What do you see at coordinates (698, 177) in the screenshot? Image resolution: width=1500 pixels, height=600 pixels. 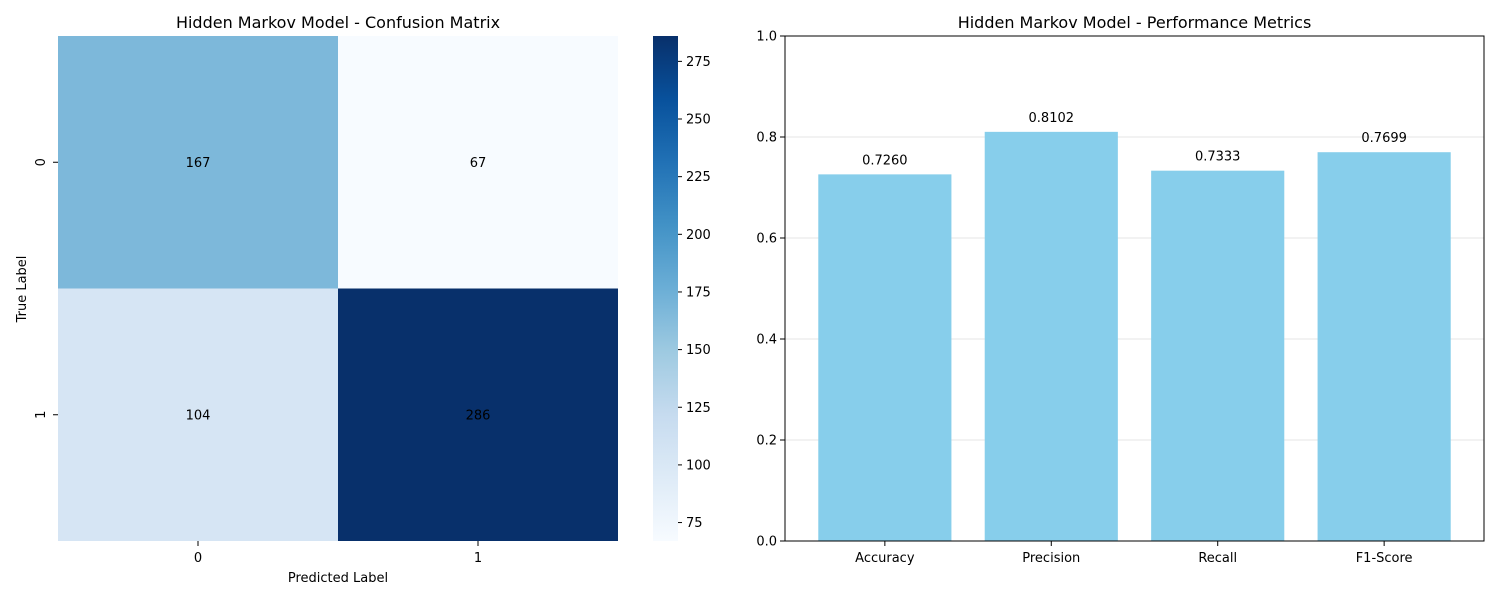 I see `colorbar-tick-label: 225` at bounding box center [698, 177].